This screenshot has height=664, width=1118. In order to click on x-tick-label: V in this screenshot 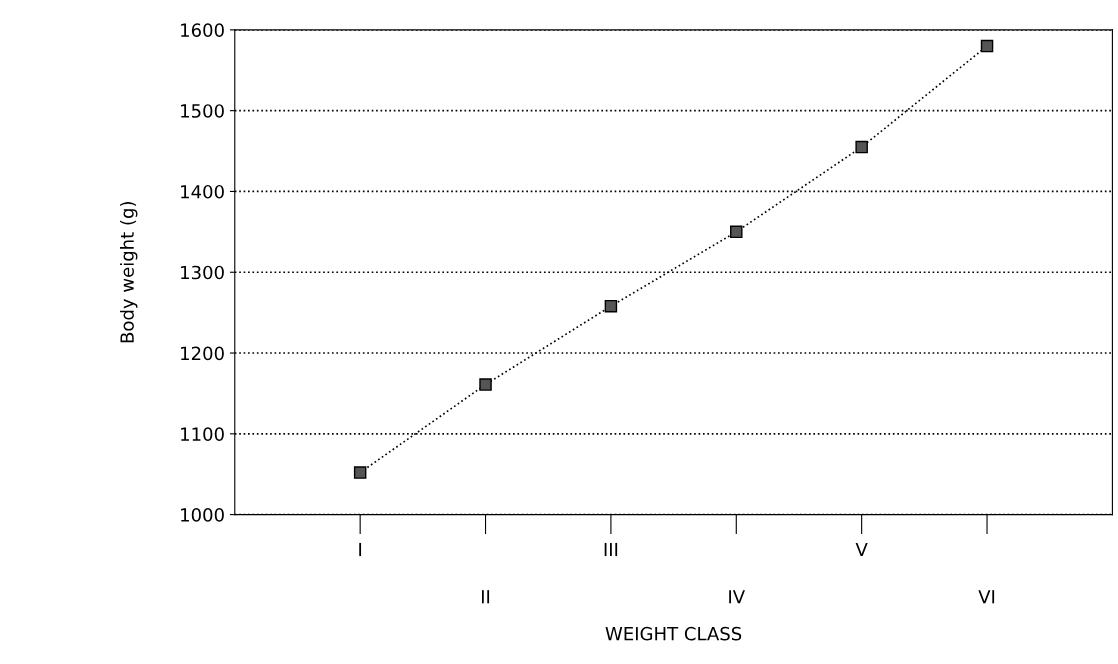, I will do `click(861, 549)`.